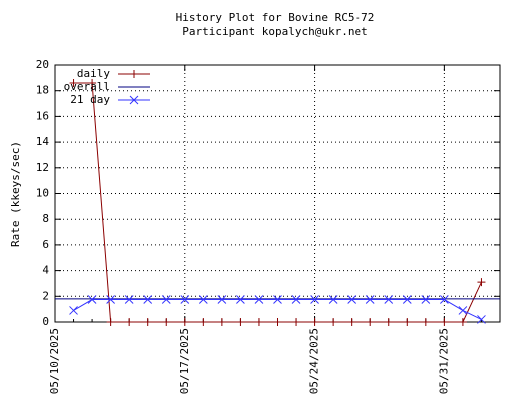 The width and height of the screenshot is (520, 400). What do you see at coordinates (42, 90) in the screenshot?
I see `y-tick-label: 18` at bounding box center [42, 90].